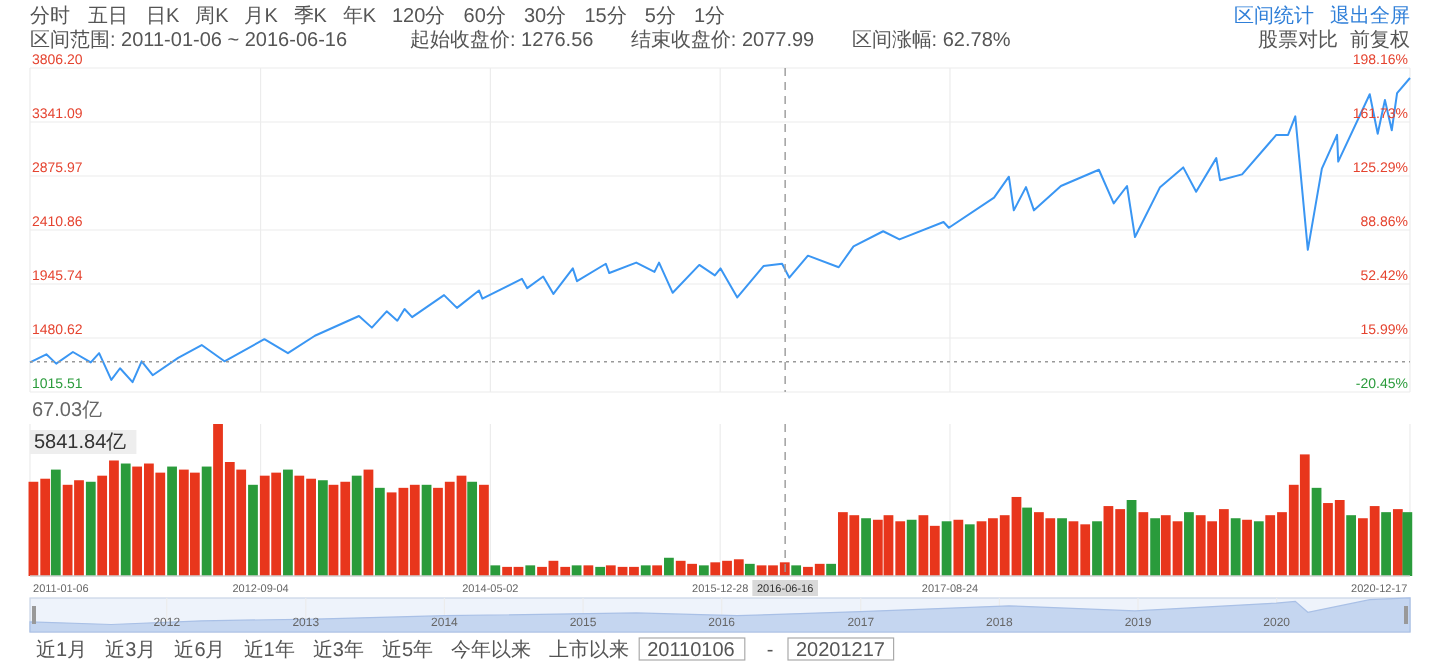 The image size is (1440, 662). I want to click on text: 近1月, so click(62, 650).